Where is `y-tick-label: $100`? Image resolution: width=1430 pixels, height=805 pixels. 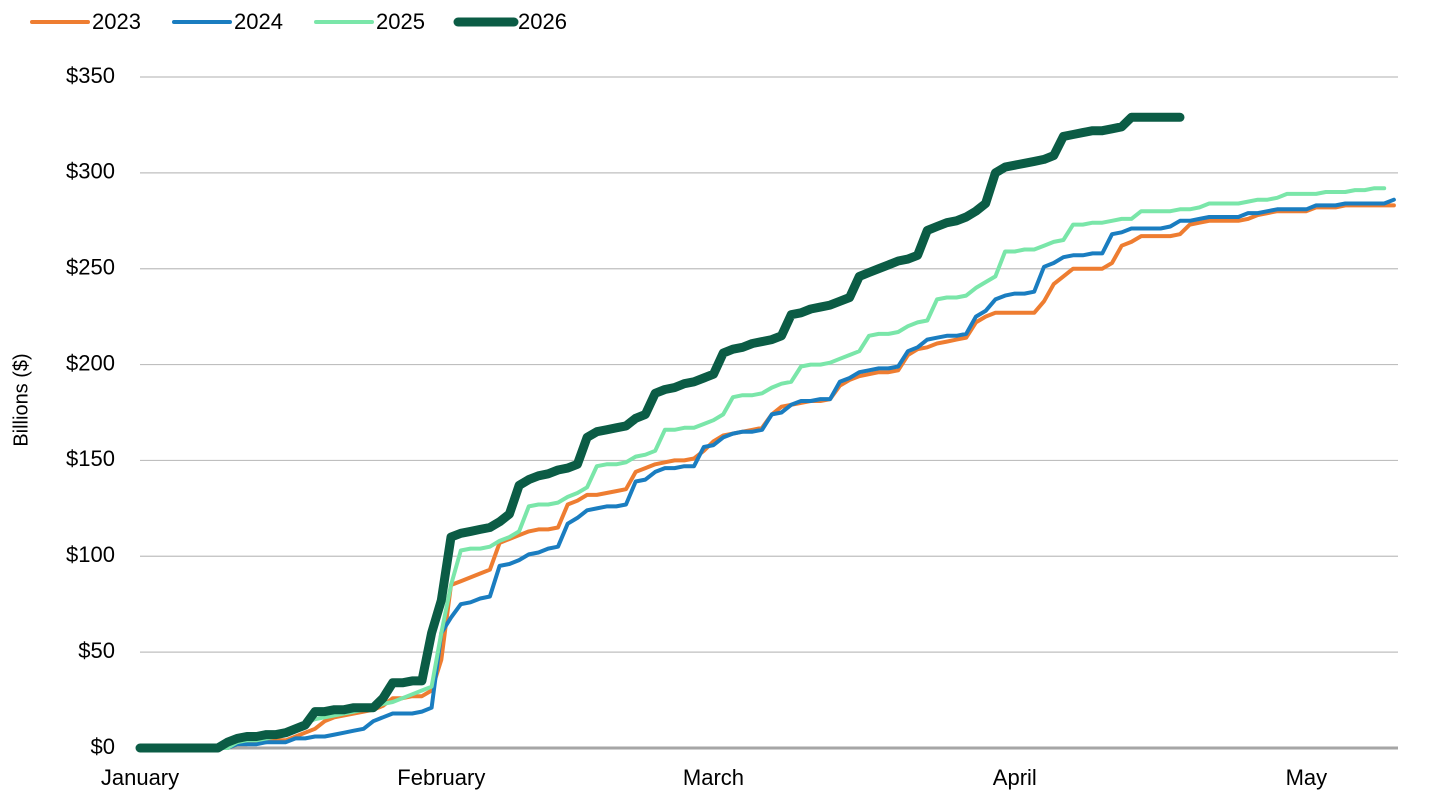
y-tick-label: $100 is located at coordinates (90, 554).